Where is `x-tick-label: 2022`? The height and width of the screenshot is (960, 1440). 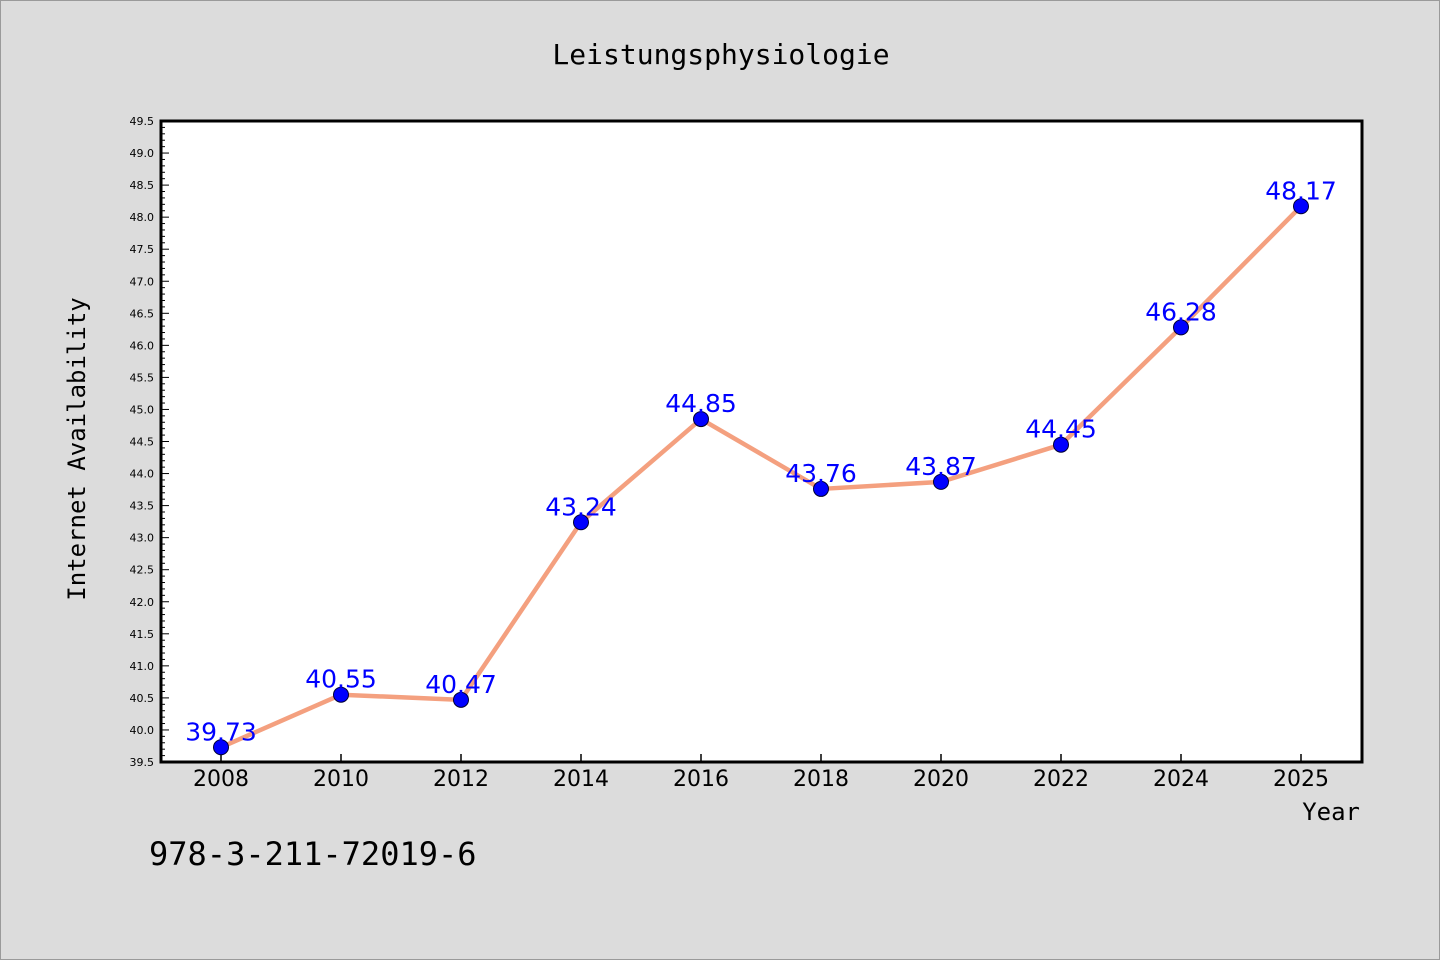
x-tick-label: 2022 is located at coordinates (1061, 779).